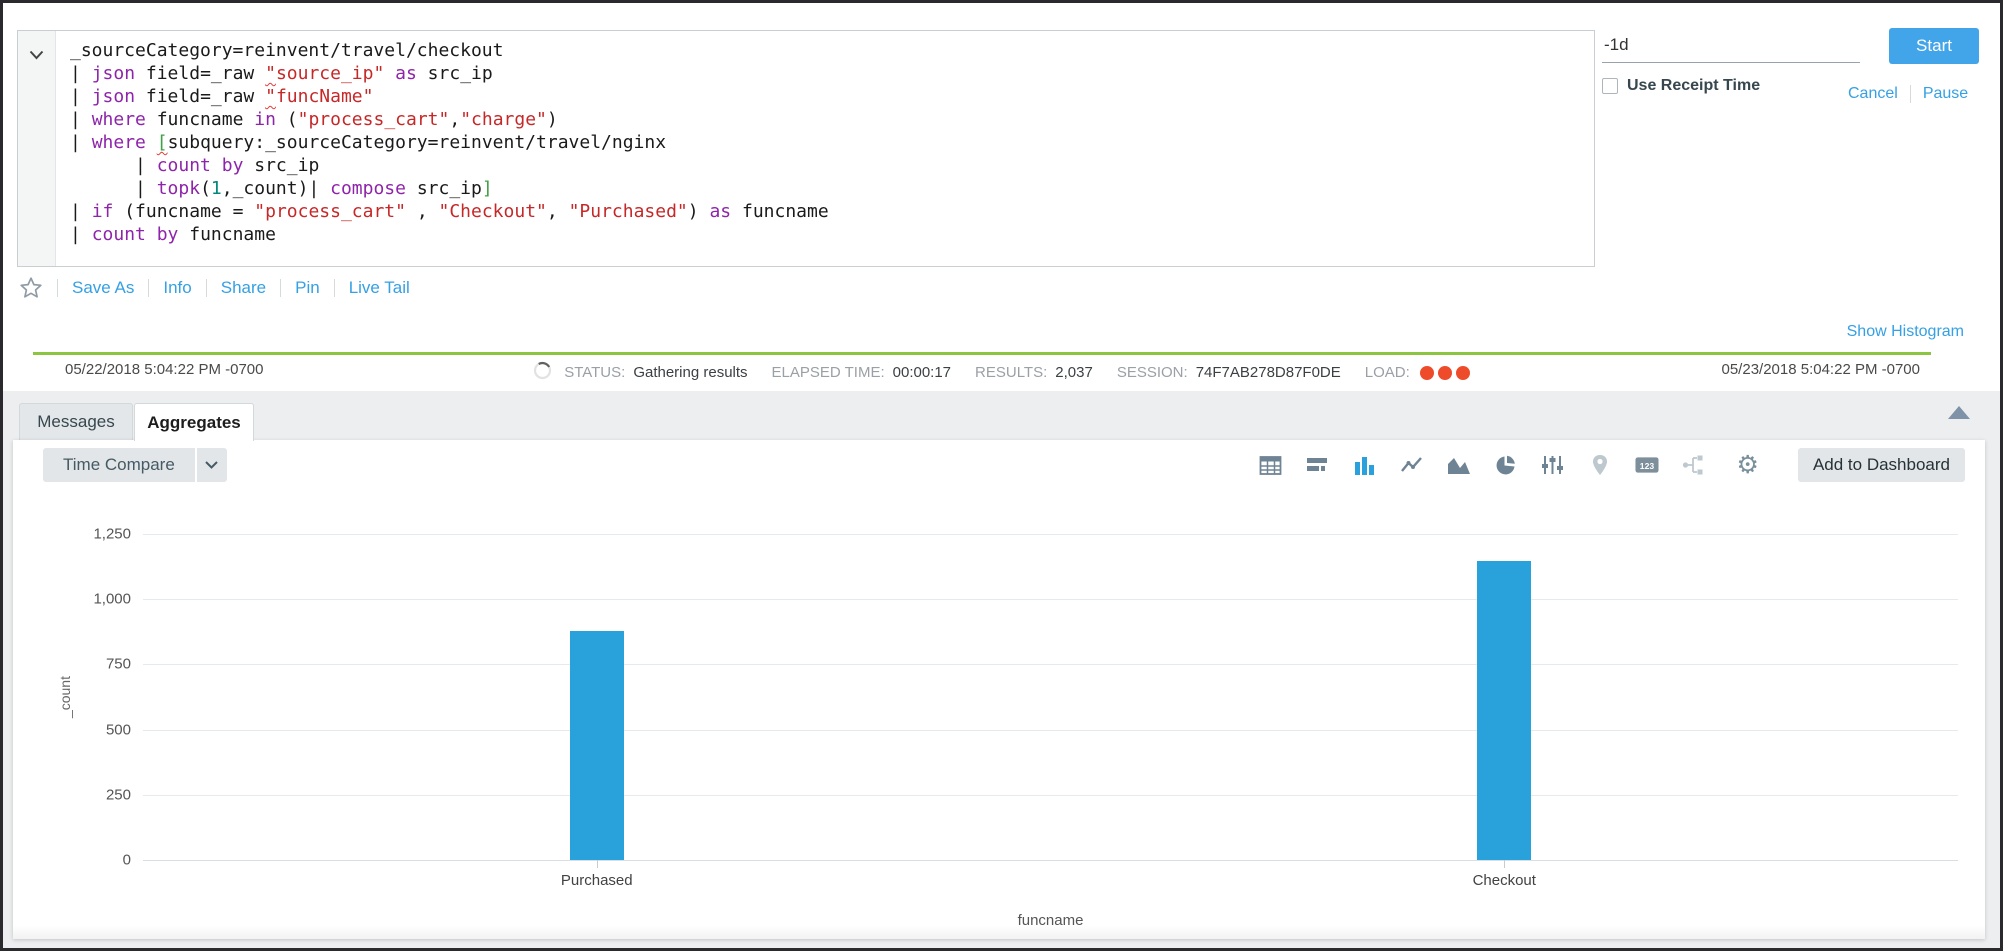 The width and height of the screenshot is (2003, 951). Describe the element at coordinates (72, 697) in the screenshot. I see `y-axis-tick-labels: 0 250 500 750 1,000 1,250` at that location.